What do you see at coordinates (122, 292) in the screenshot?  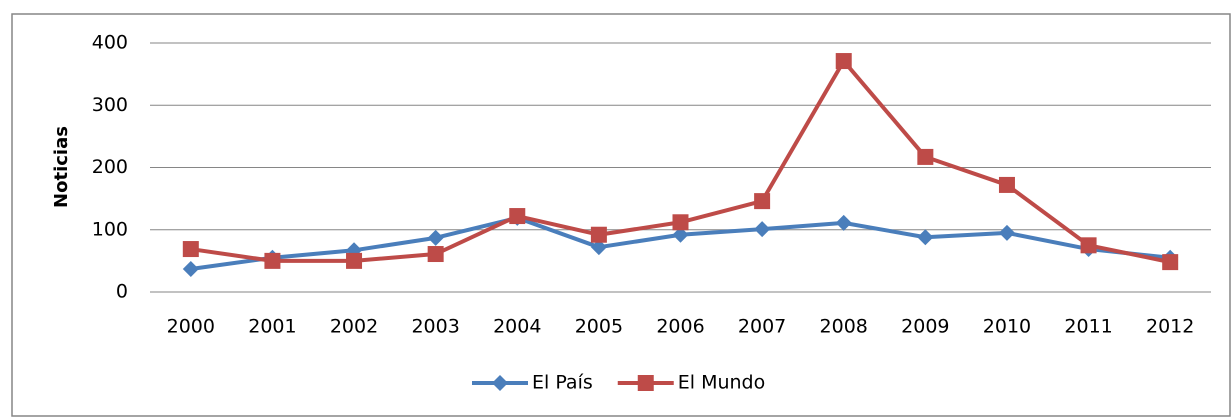 I see `y-tick-label: 0` at bounding box center [122, 292].